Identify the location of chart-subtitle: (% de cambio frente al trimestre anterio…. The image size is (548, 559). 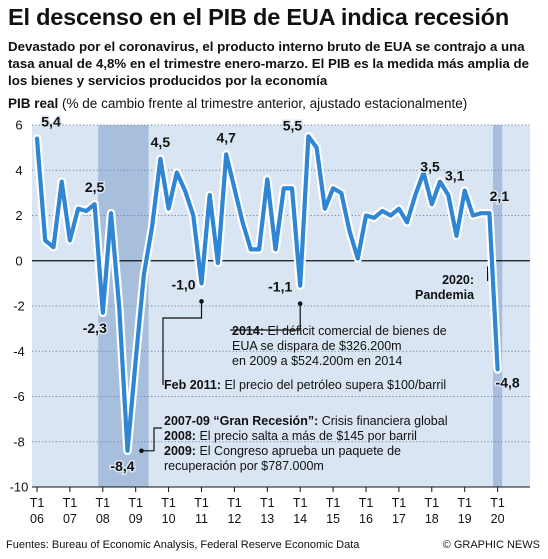
(265, 103).